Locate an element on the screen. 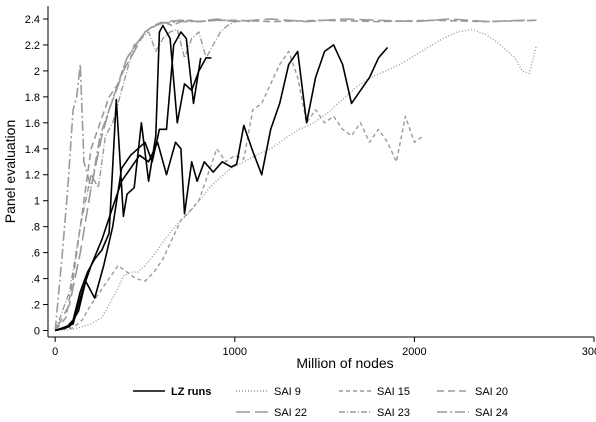  y-tick-label: 1 is located at coordinates (37, 202).